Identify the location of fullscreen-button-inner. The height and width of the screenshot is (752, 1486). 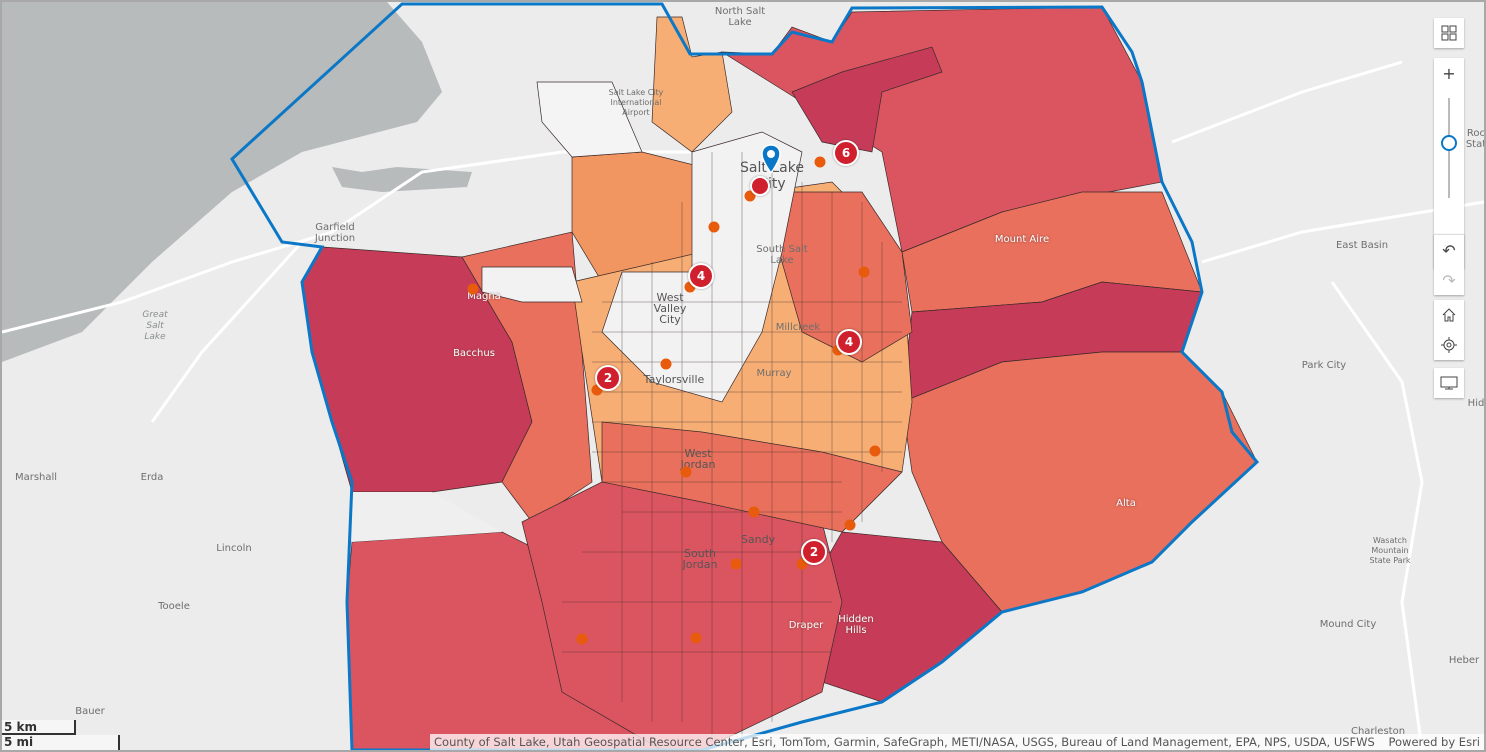
(1449, 383).